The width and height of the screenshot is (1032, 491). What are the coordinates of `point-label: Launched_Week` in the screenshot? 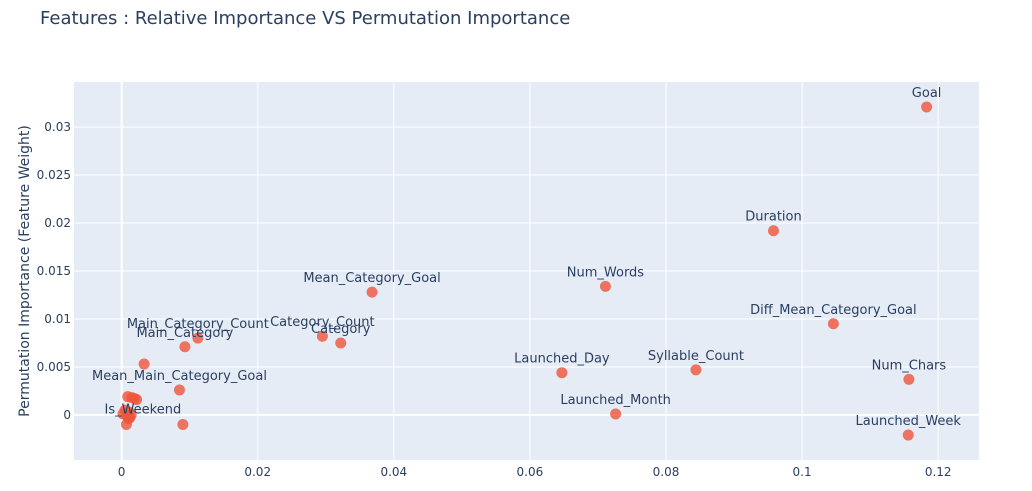 It's located at (909, 421).